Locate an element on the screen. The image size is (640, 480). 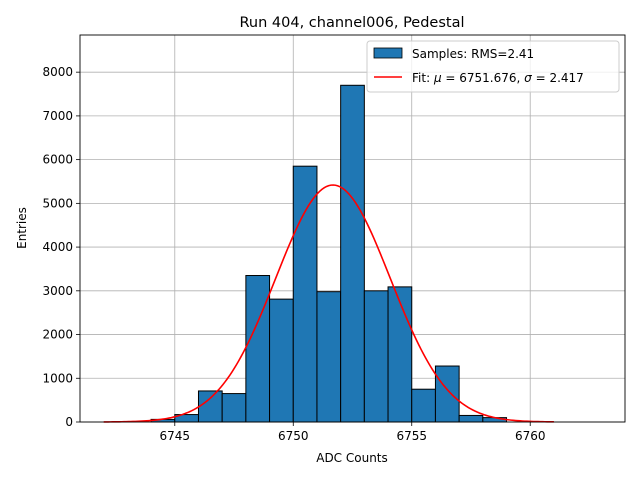
fit-label-sigma: σ is located at coordinates (528, 78).